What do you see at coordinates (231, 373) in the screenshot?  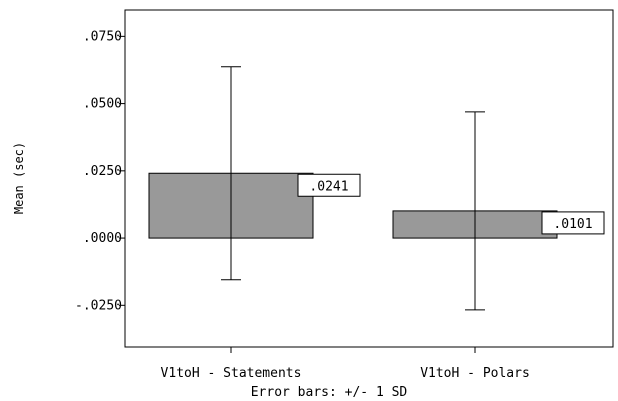 I see `x-tick-label: V1toH - Statements` at bounding box center [231, 373].